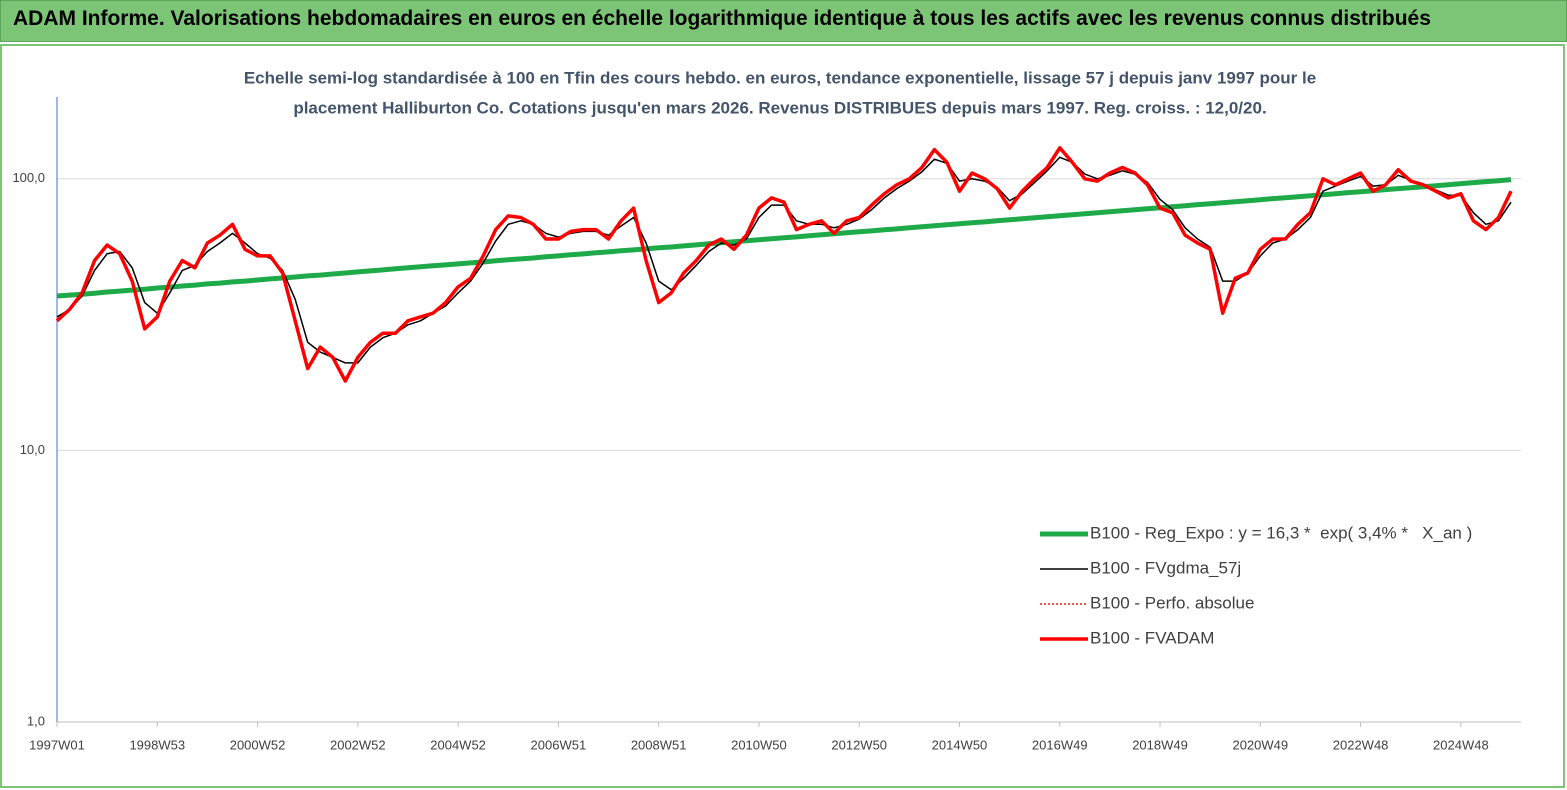  Describe the element at coordinates (960, 744) in the screenshot. I see `x-tick-label: 2014W50` at that location.